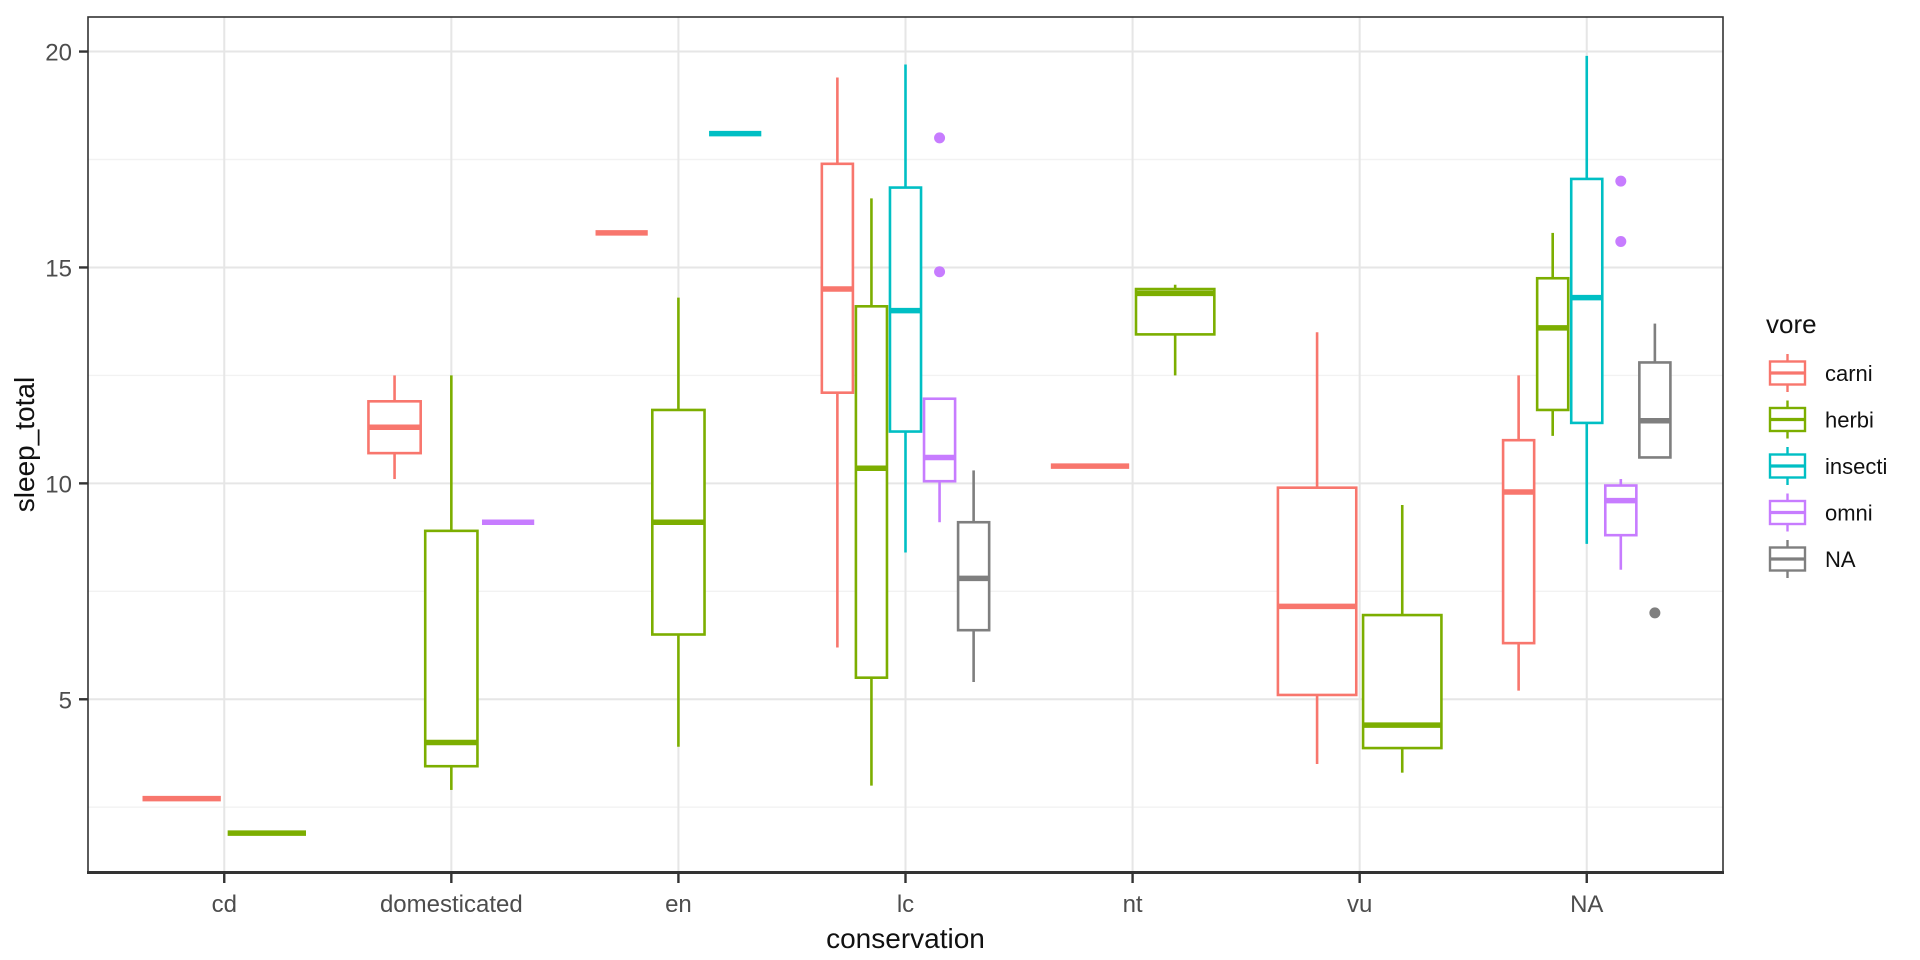  What do you see at coordinates (24, 444) in the screenshot?
I see `y-axis-title: sleep_total` at bounding box center [24, 444].